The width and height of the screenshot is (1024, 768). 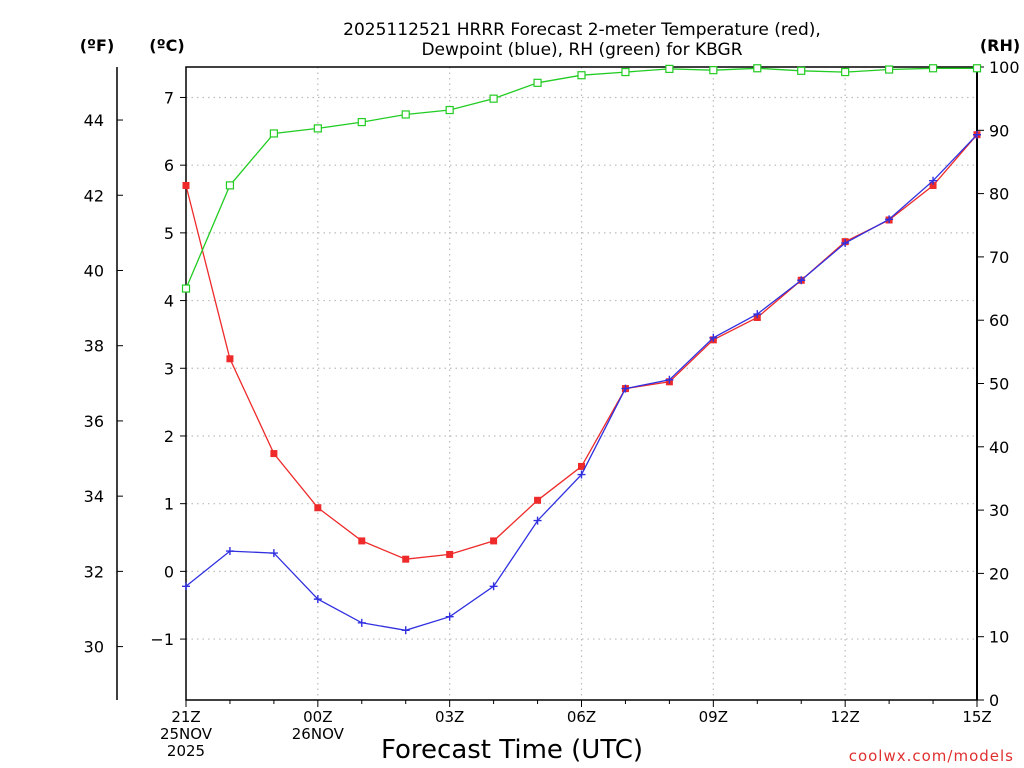 I want to click on rh-tick-label: 30, so click(x=999, y=510).